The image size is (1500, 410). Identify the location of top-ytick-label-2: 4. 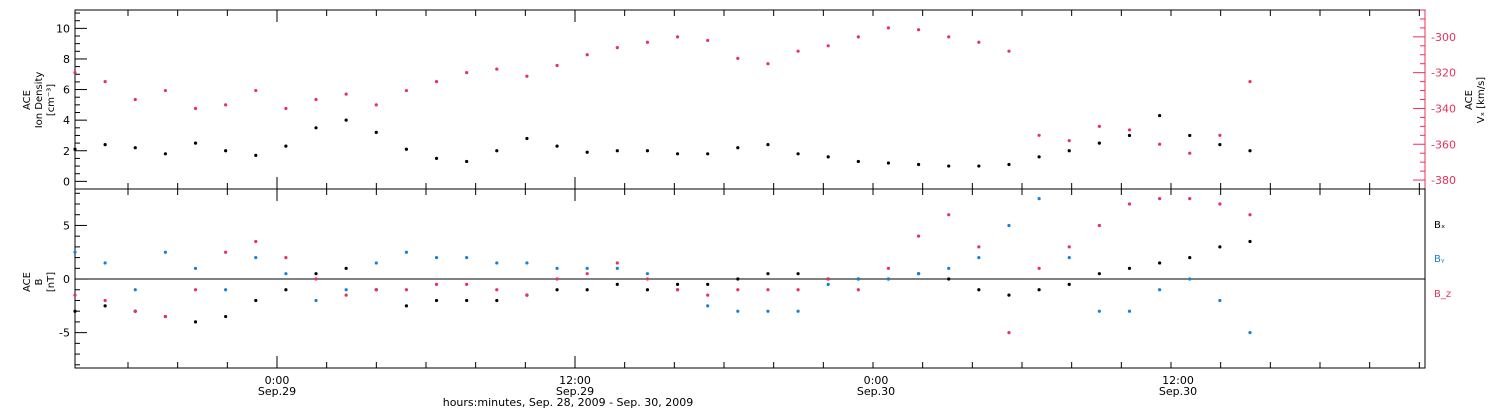
(66, 120).